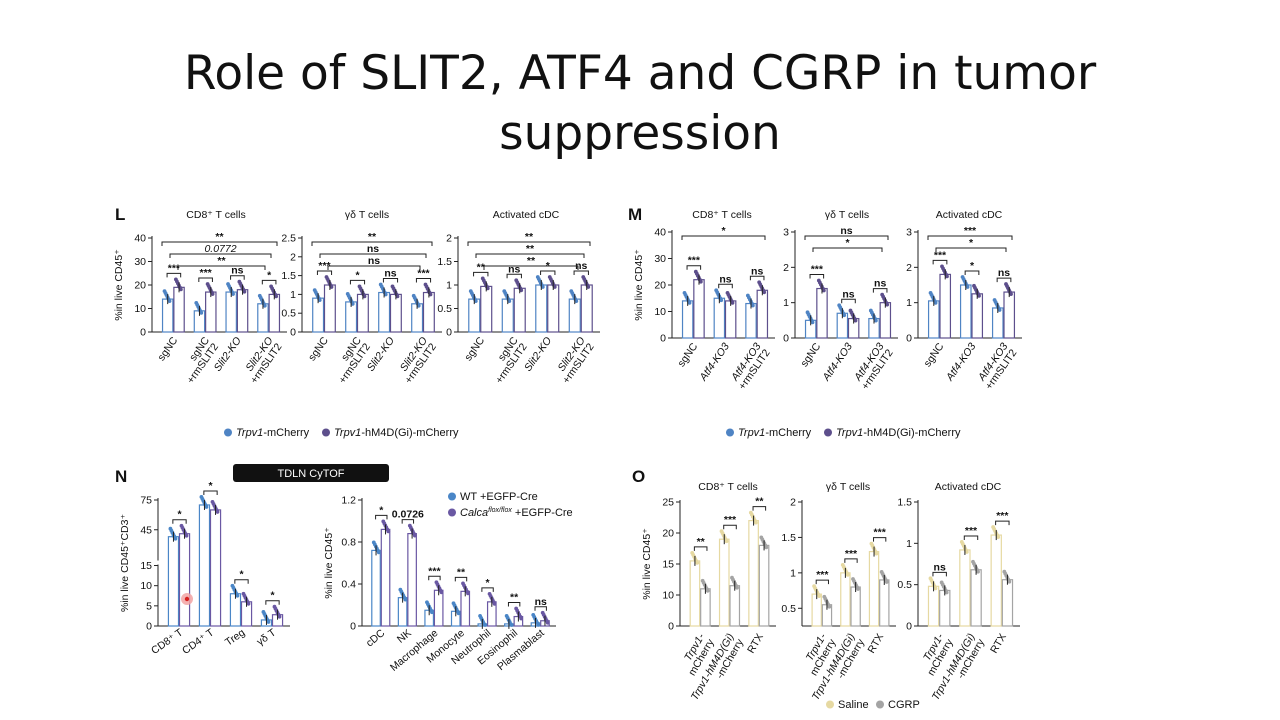  I want to click on x-tick-label-line: RTX, so click(998, 643).